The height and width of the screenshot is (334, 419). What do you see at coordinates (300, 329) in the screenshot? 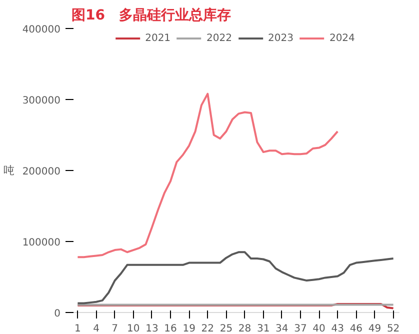
I see `x-tick-label: 37` at bounding box center [300, 329].